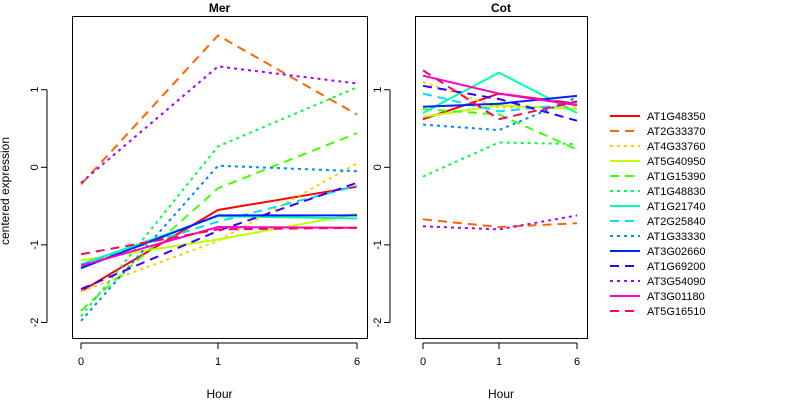 The image size is (800, 405). I want to click on series-line-at1g21740, so click(500, 92).